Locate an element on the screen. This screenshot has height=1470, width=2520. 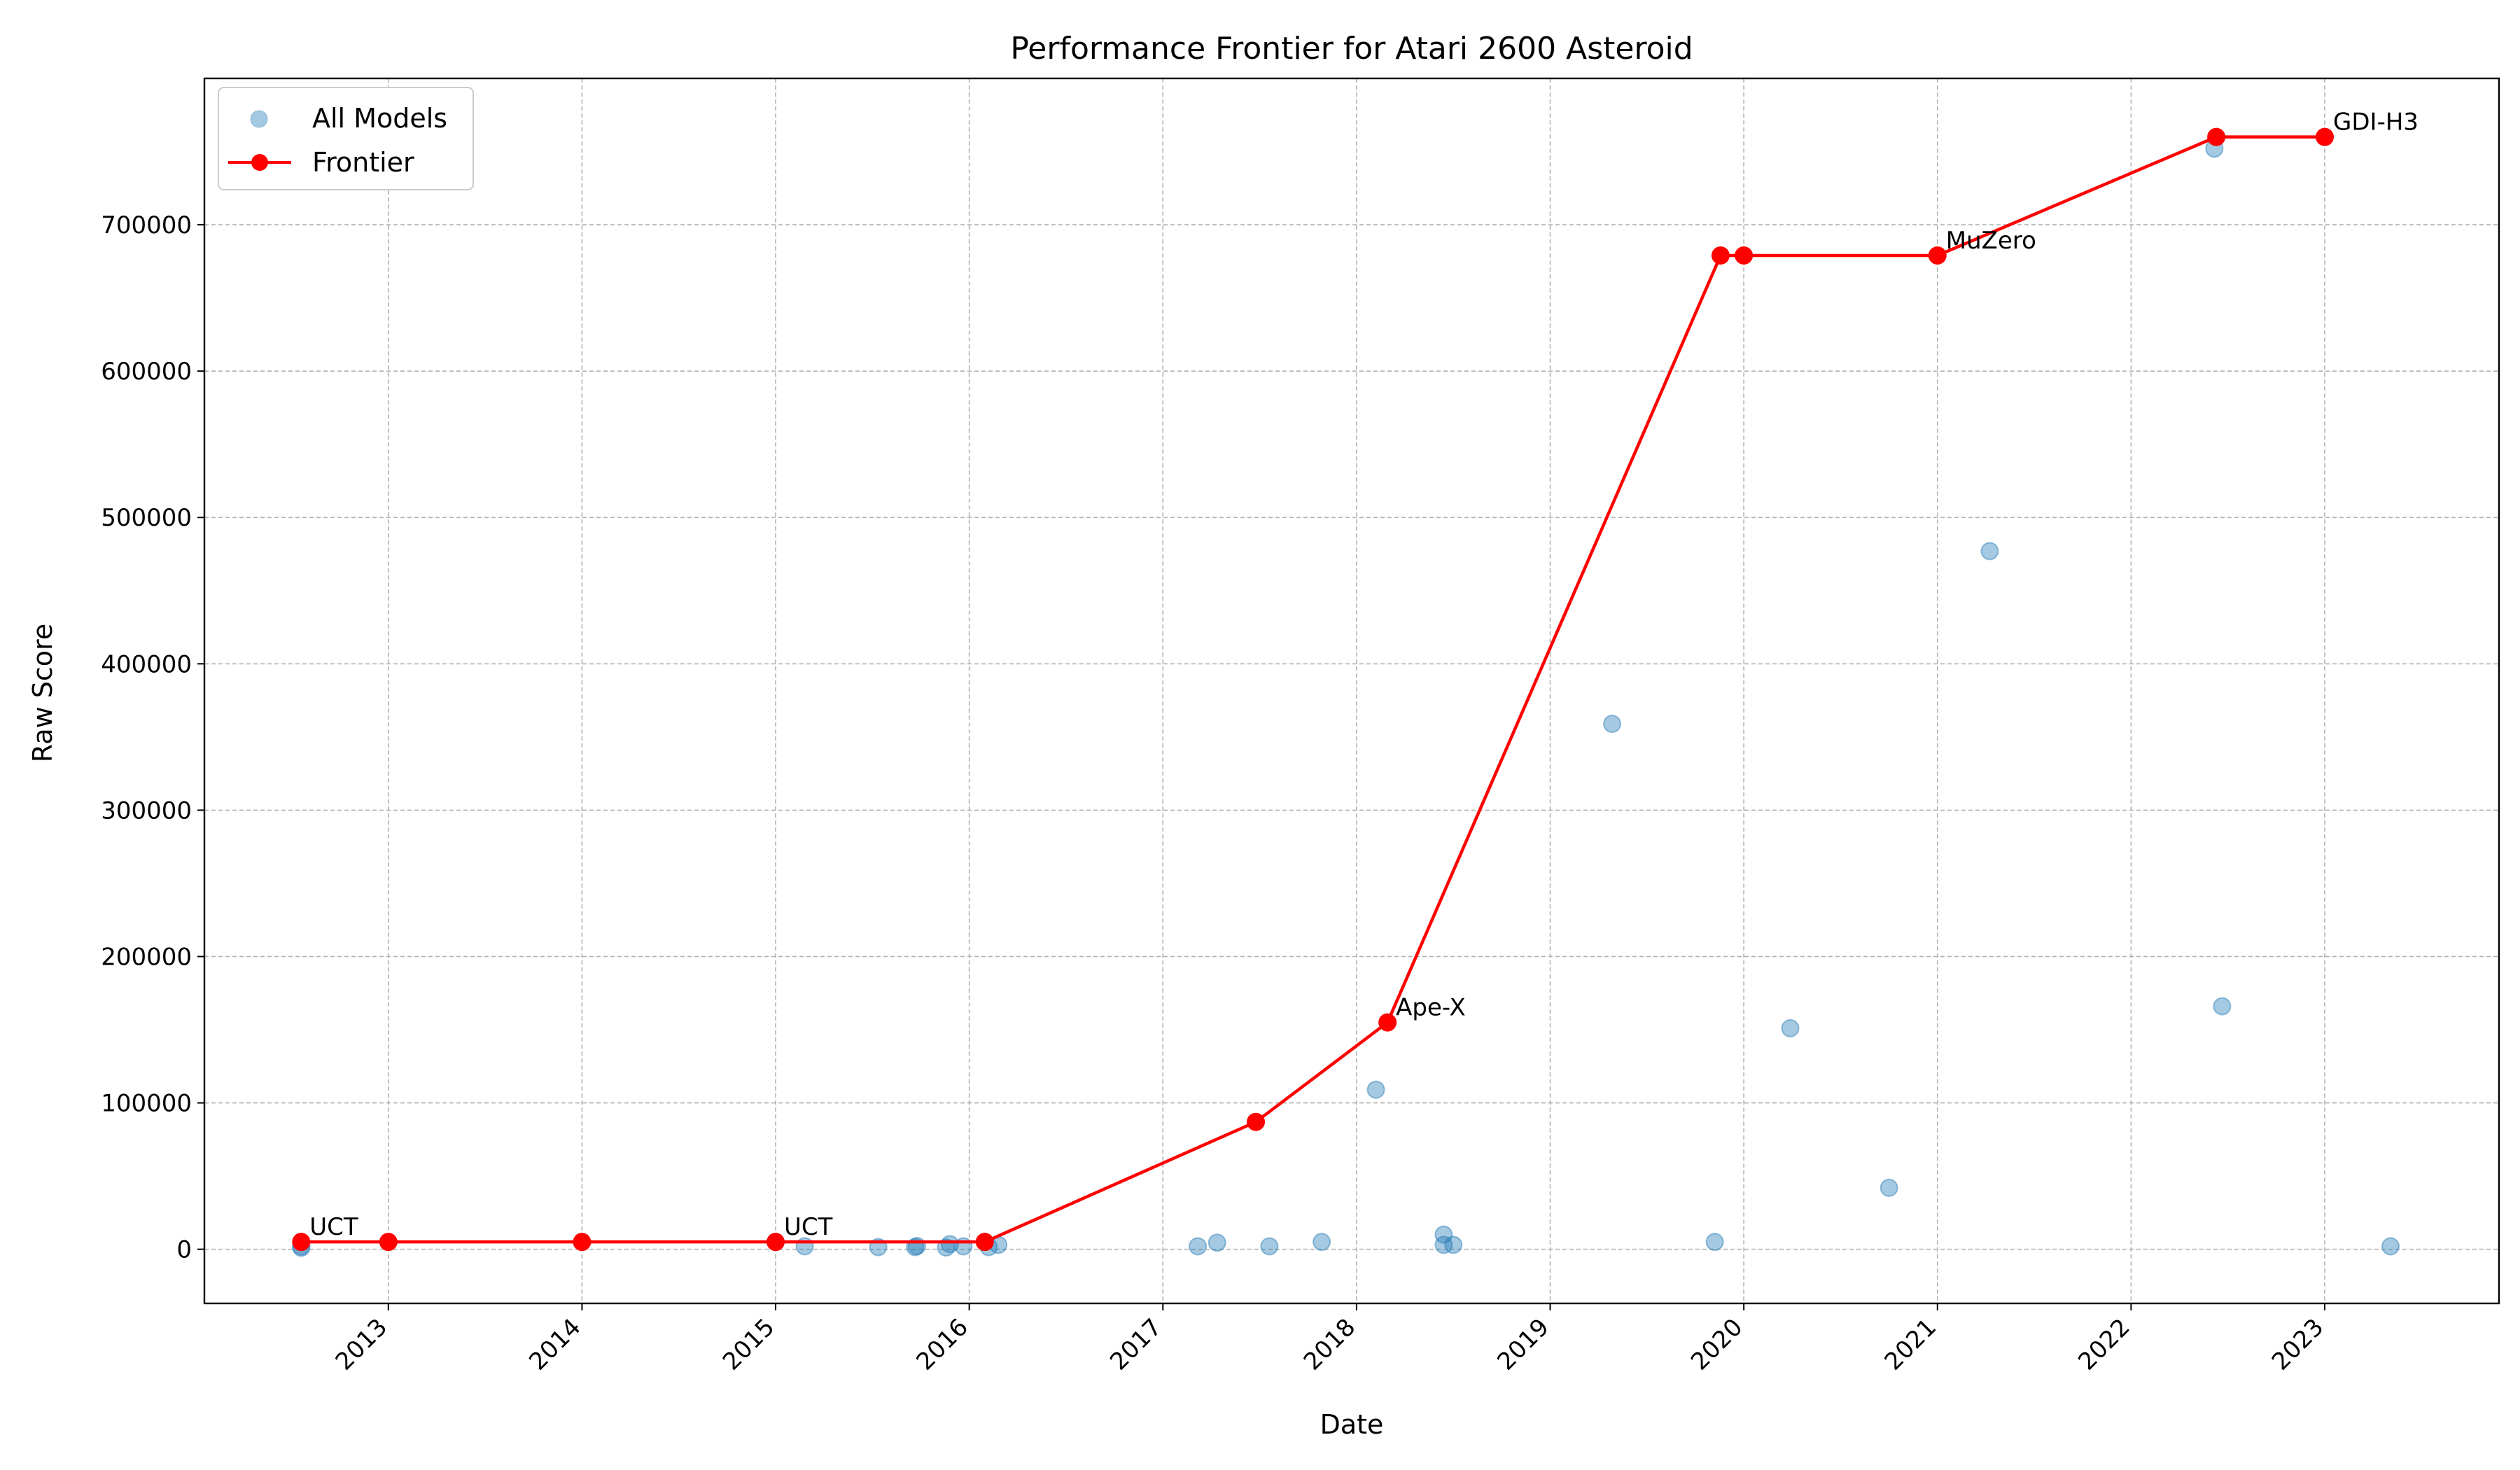
legend-frontier-marker is located at coordinates (259, 162).